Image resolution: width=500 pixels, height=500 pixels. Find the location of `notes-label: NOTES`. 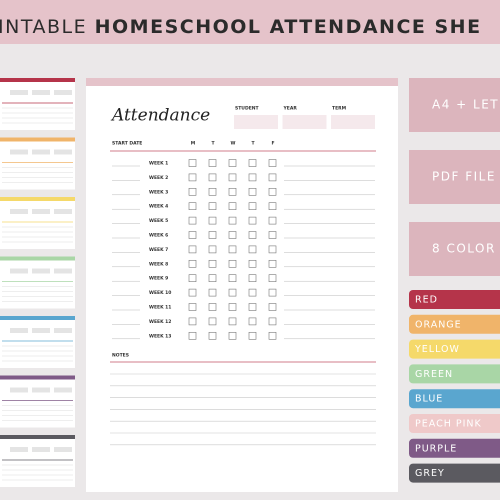

notes-label: NOTES is located at coordinates (120, 356).